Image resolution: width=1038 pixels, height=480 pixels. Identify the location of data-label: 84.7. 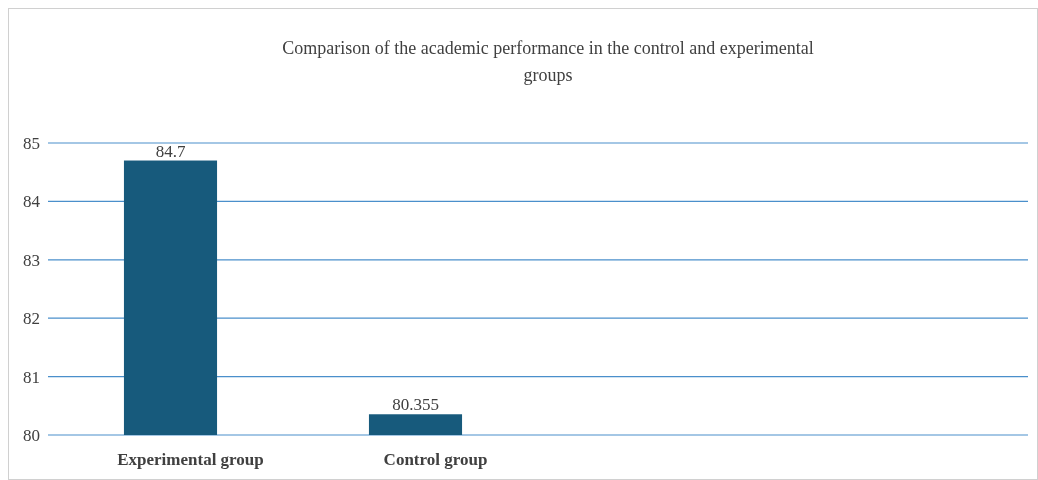
(170, 151).